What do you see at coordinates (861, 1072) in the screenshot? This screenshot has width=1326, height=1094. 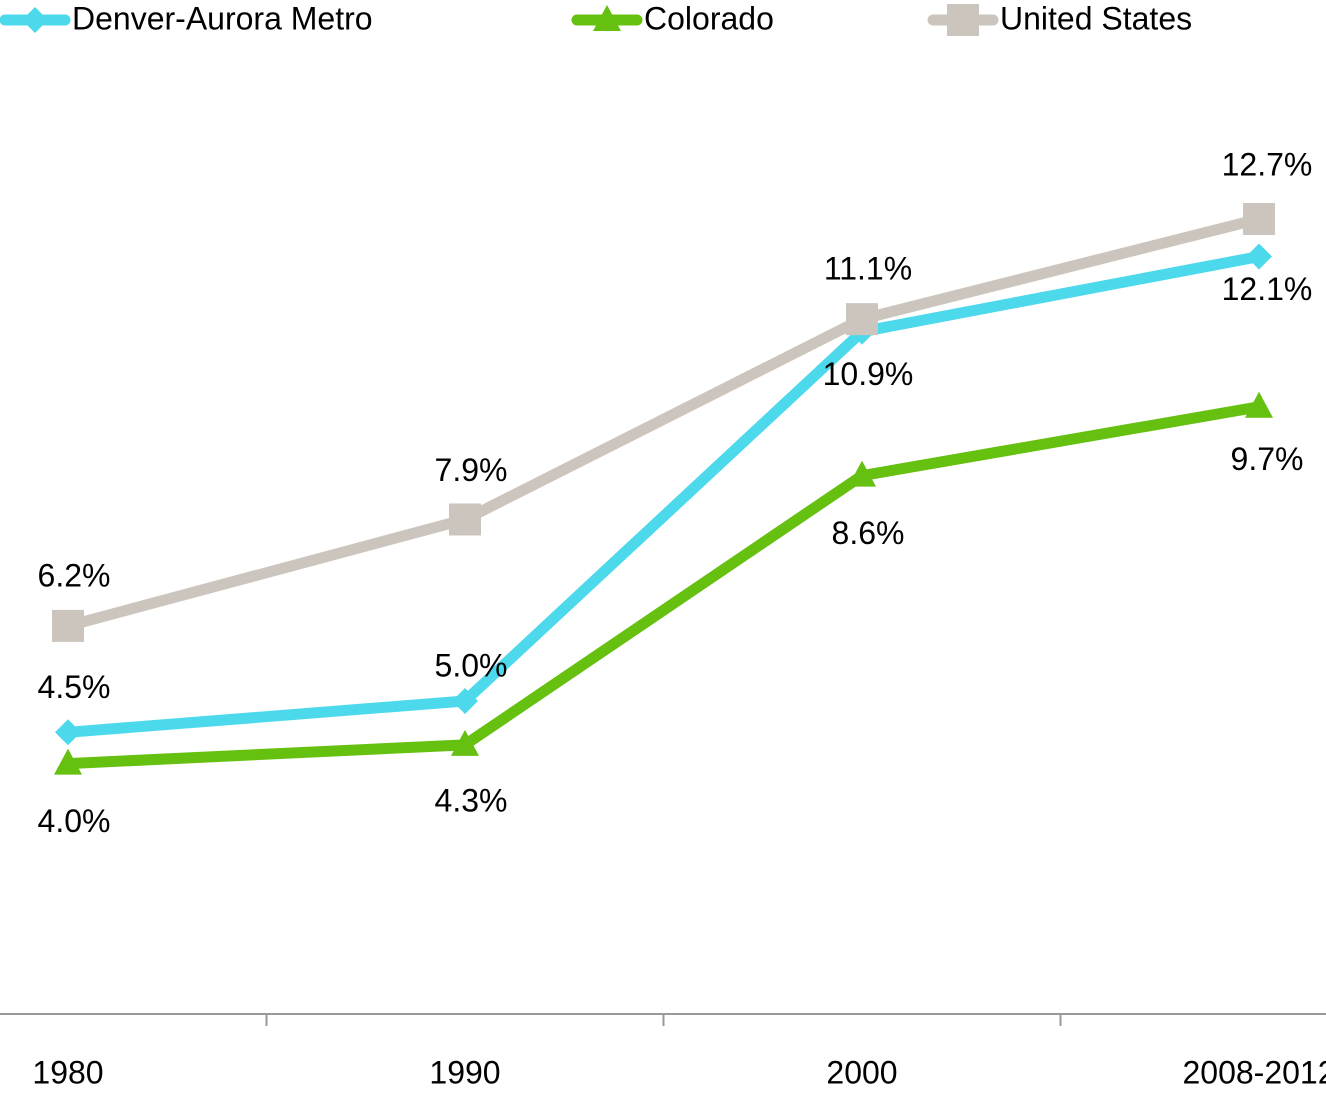 I see `x-tick-label: 2000` at bounding box center [861, 1072].